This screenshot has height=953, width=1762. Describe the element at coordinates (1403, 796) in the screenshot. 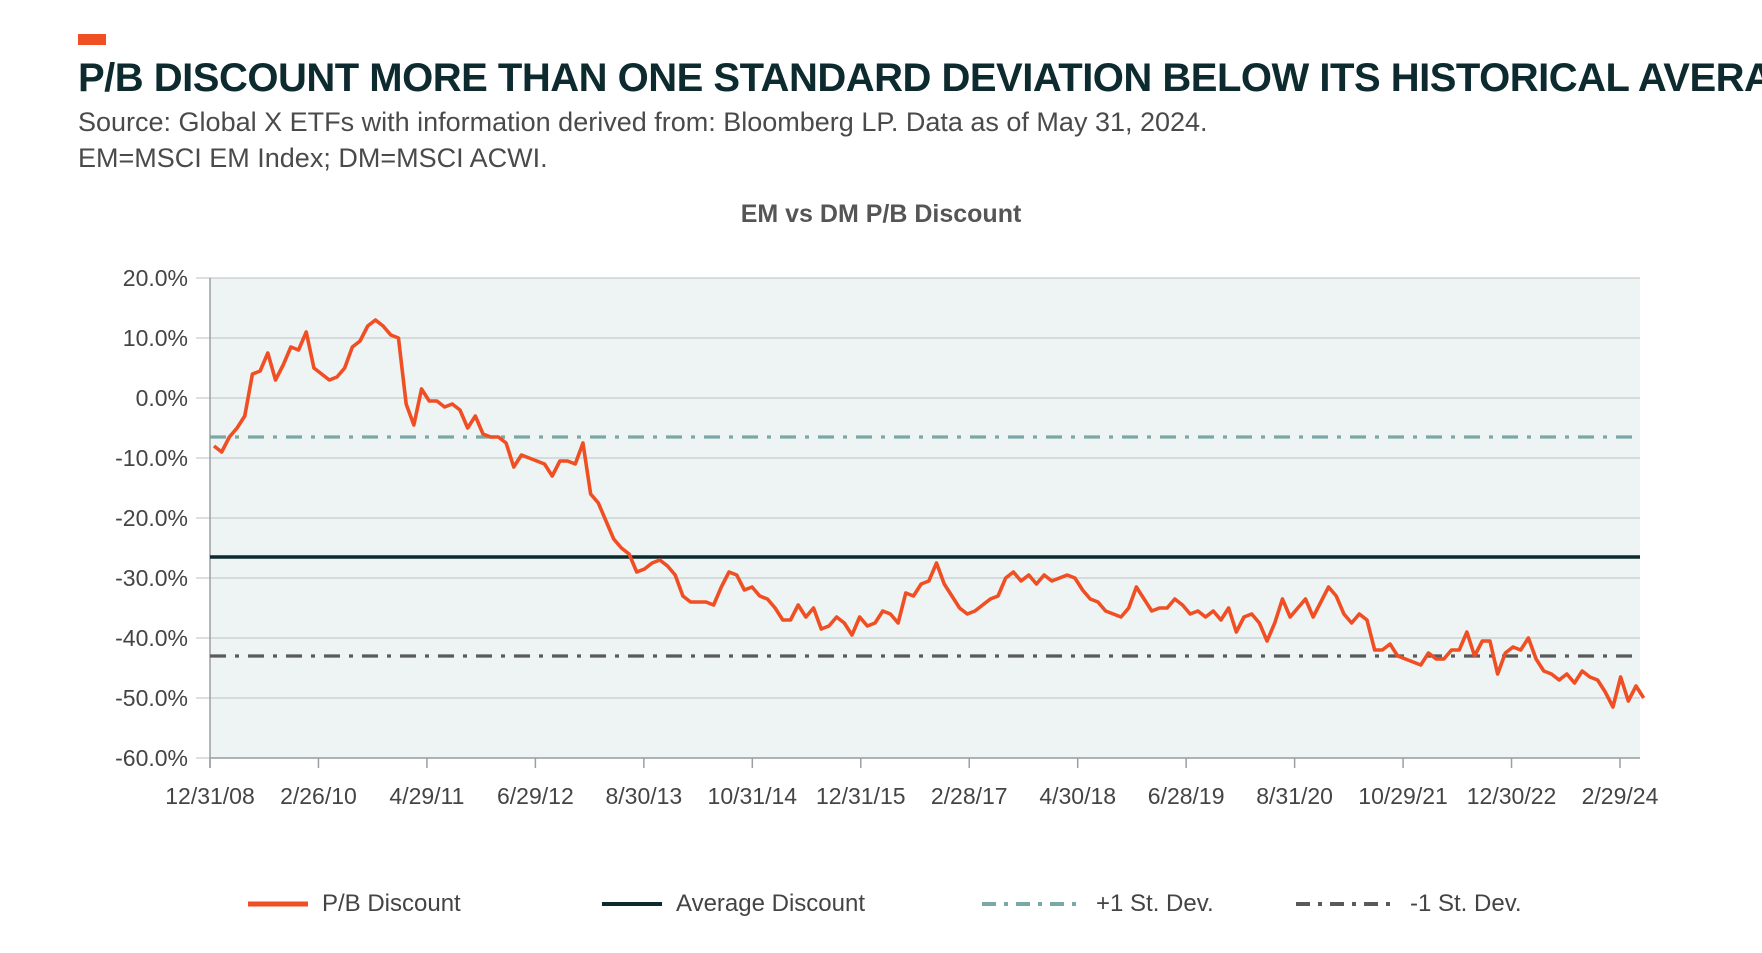

I see `x-tick-label: 10/29/21` at that location.